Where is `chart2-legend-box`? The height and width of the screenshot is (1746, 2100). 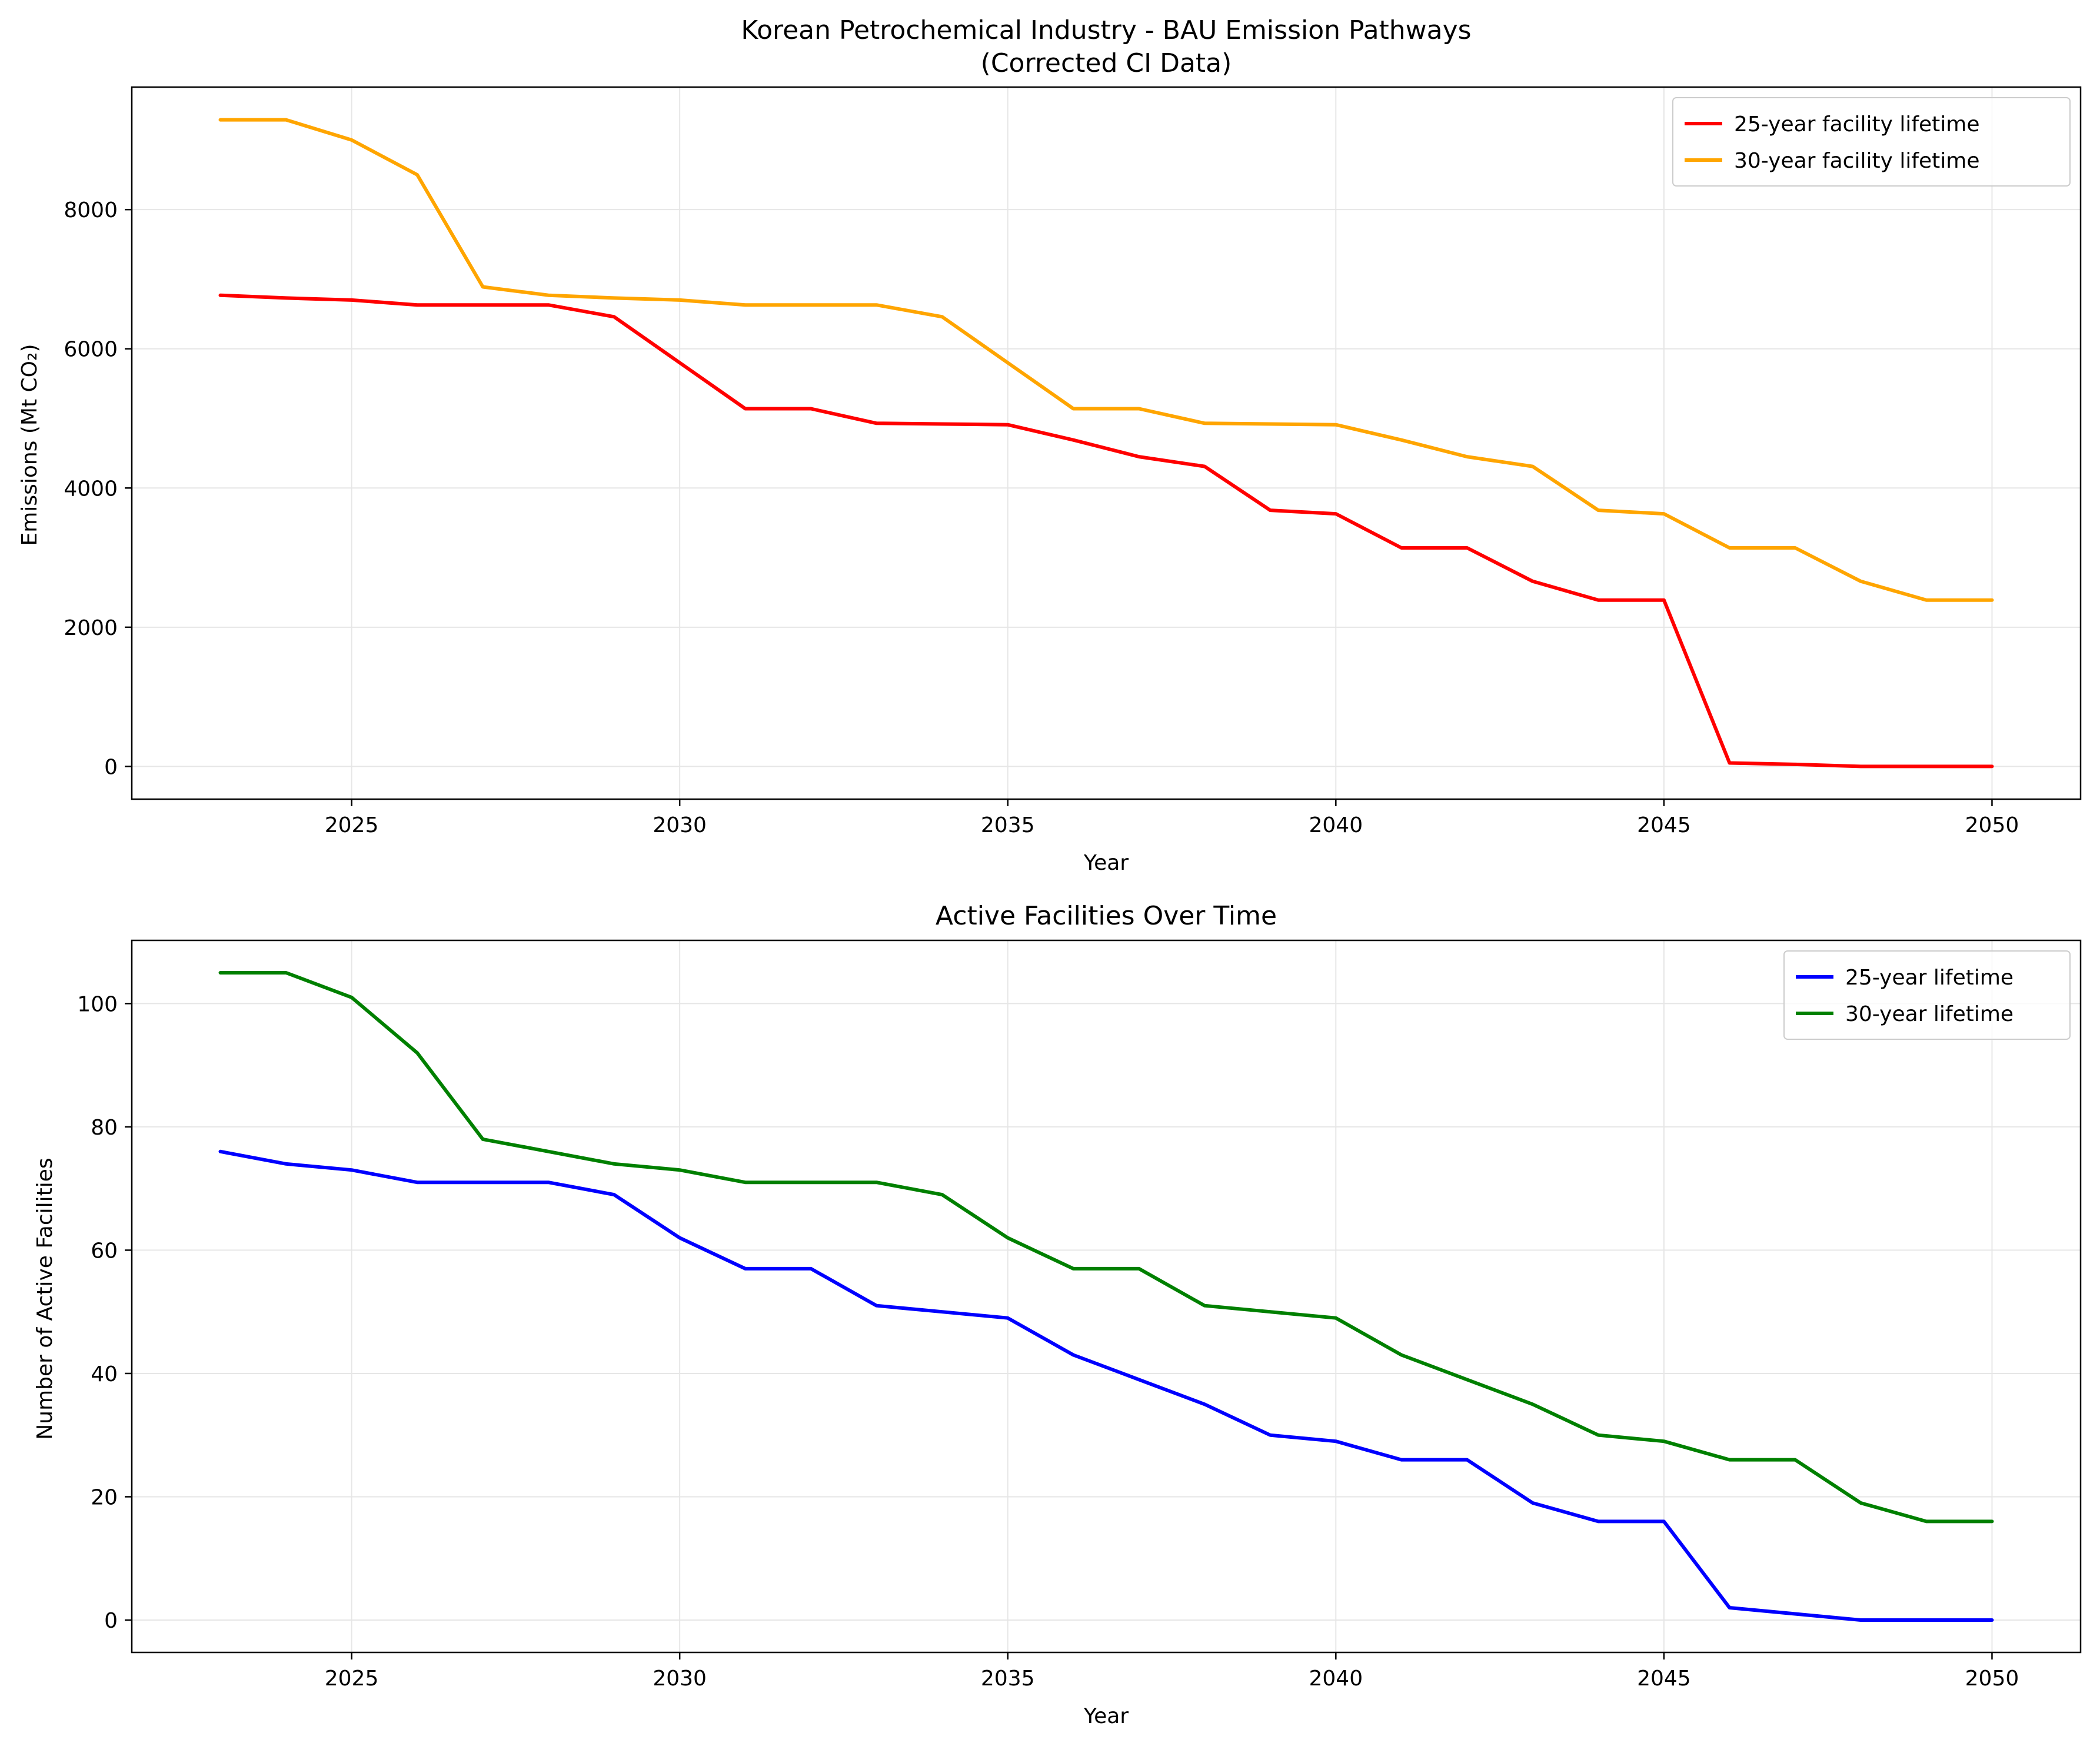 chart2-legend-box is located at coordinates (1927, 995).